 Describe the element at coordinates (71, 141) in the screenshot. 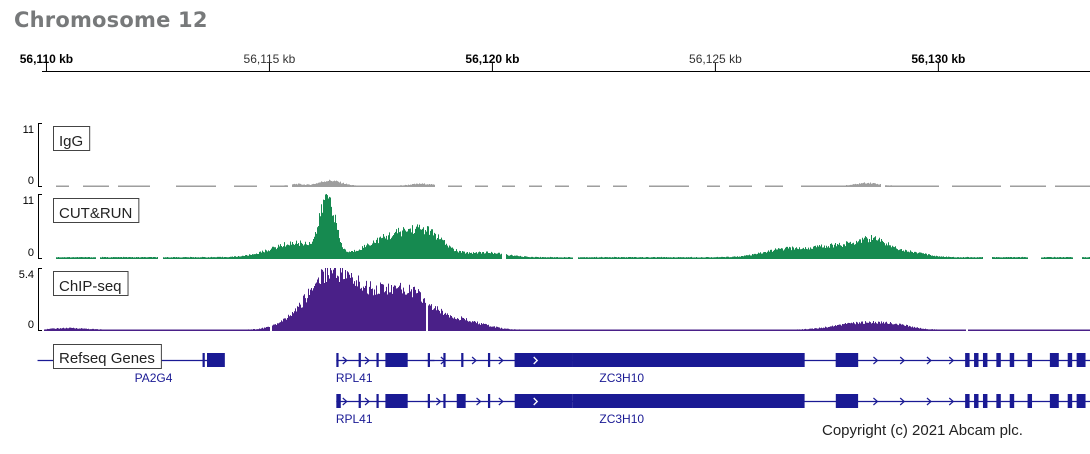

I see `track-name-text: IgG` at that location.